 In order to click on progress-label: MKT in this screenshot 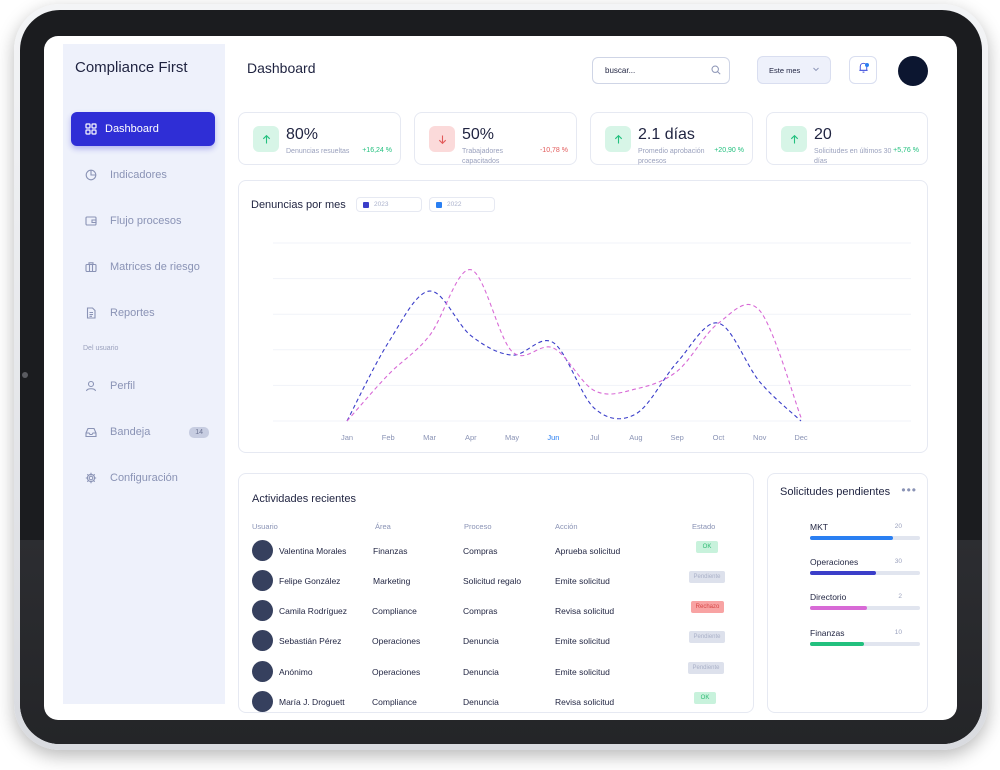, I will do `click(819, 527)`.